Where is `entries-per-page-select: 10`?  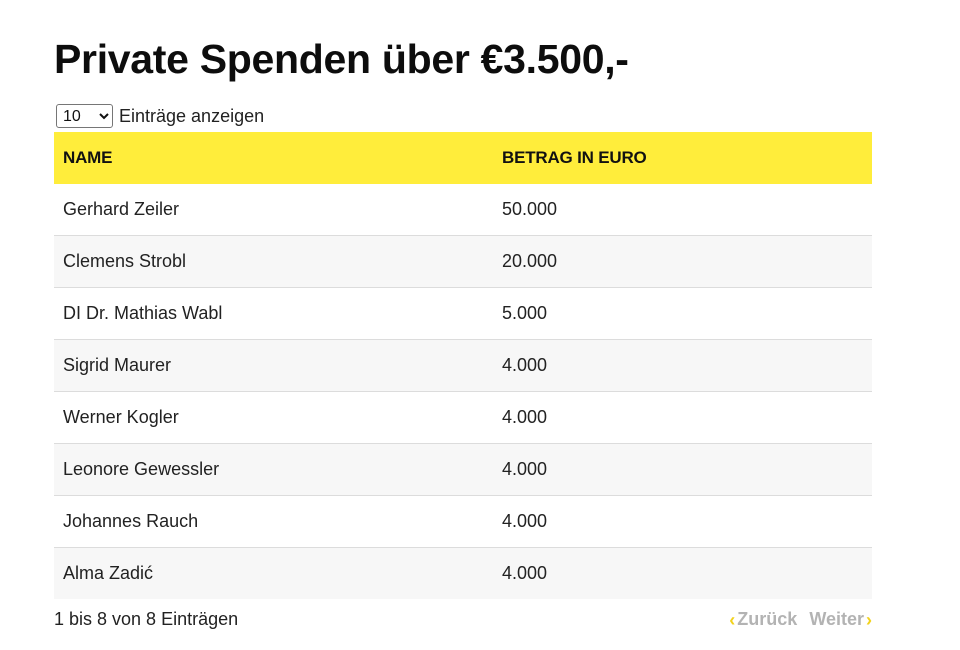
entries-per-page-select: 10 is located at coordinates (84, 116).